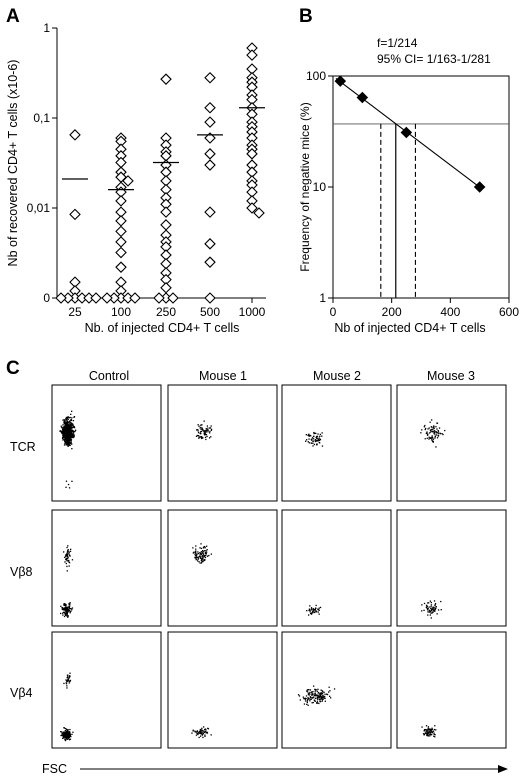 This screenshot has width=520, height=777. What do you see at coordinates (337, 376) in the screenshot?
I see `column-header-mouse-2: Mouse 2` at bounding box center [337, 376].